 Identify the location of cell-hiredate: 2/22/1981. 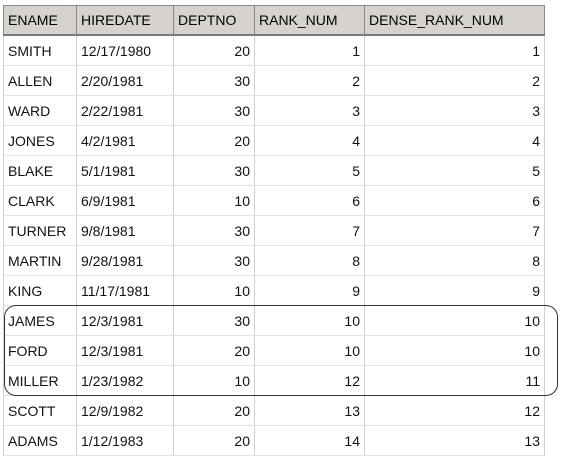
(125, 110).